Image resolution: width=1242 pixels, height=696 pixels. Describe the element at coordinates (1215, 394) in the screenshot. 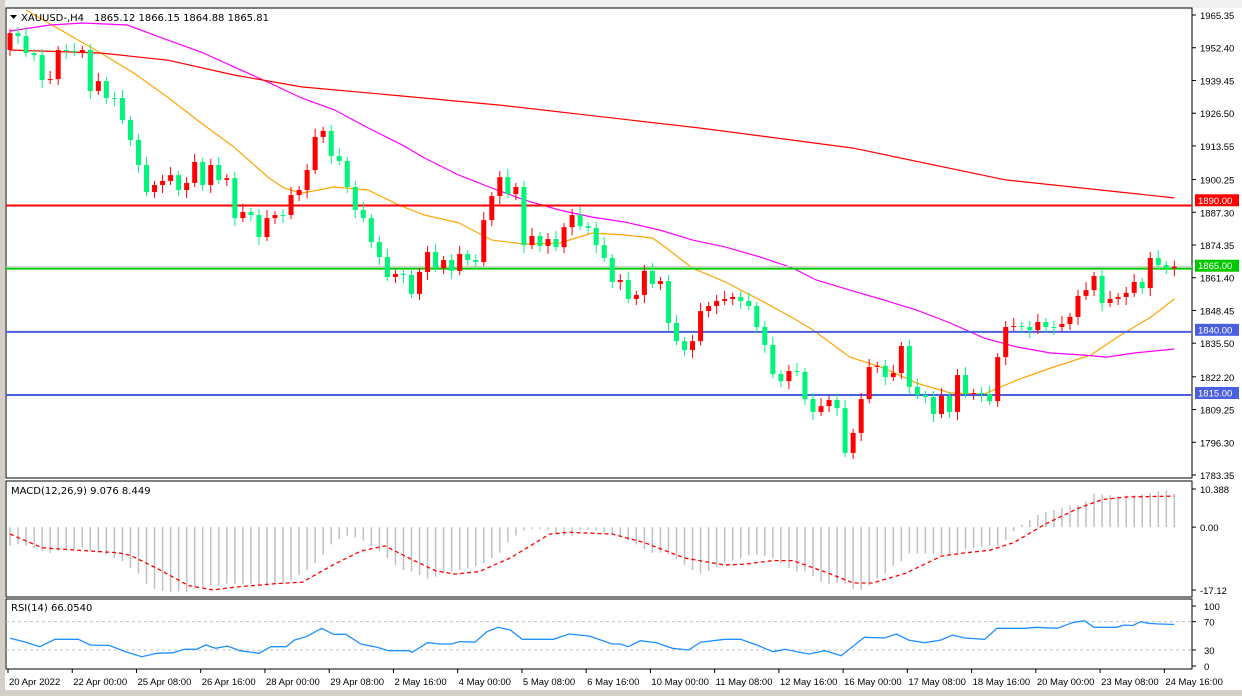

I see `level-price-label: 1815.00` at that location.